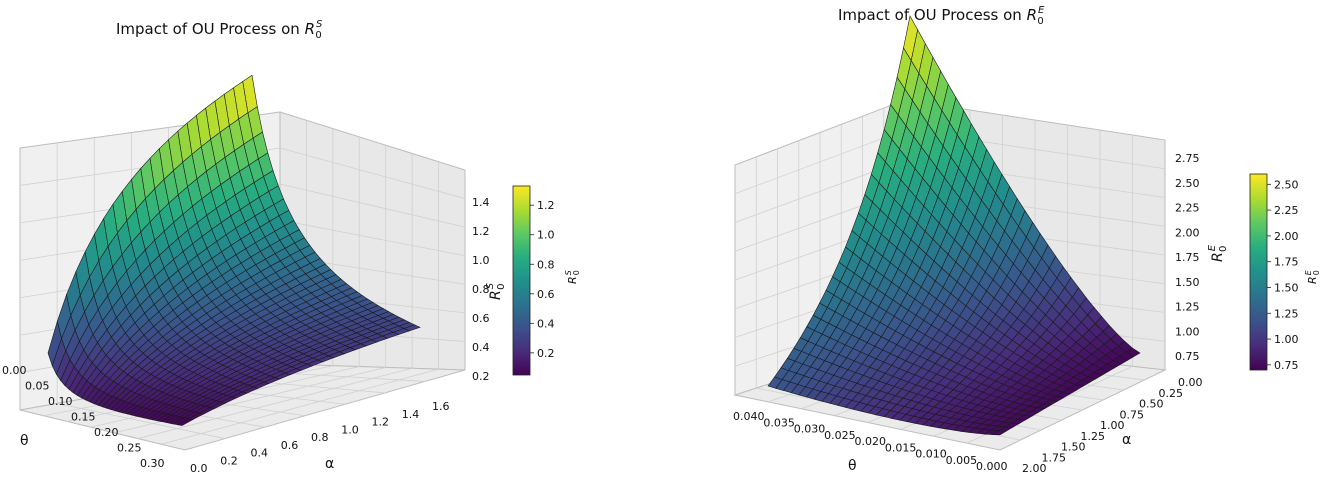 The height and width of the screenshot is (486, 1325). What do you see at coordinates (1073, 447) in the screenshot?
I see `right-y-tick: 1.50` at bounding box center [1073, 447].